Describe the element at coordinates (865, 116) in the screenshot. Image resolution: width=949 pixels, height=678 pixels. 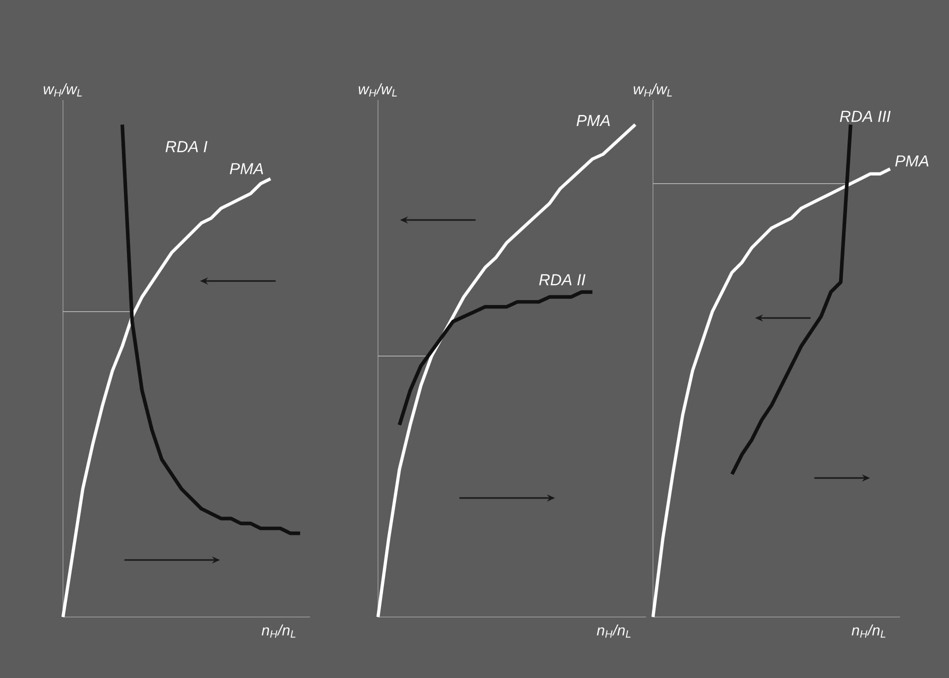
I see `series-label: RDA III` at that location.